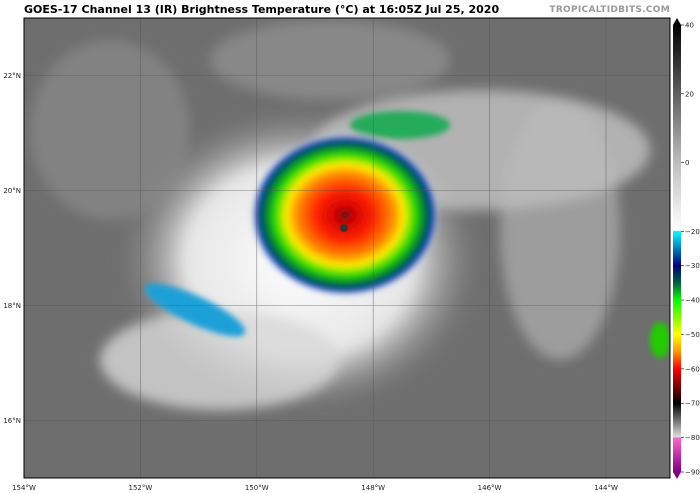 The height and width of the screenshot is (493, 700). Describe the element at coordinates (12, 421) in the screenshot. I see `latitude-label: 16°N` at that location.